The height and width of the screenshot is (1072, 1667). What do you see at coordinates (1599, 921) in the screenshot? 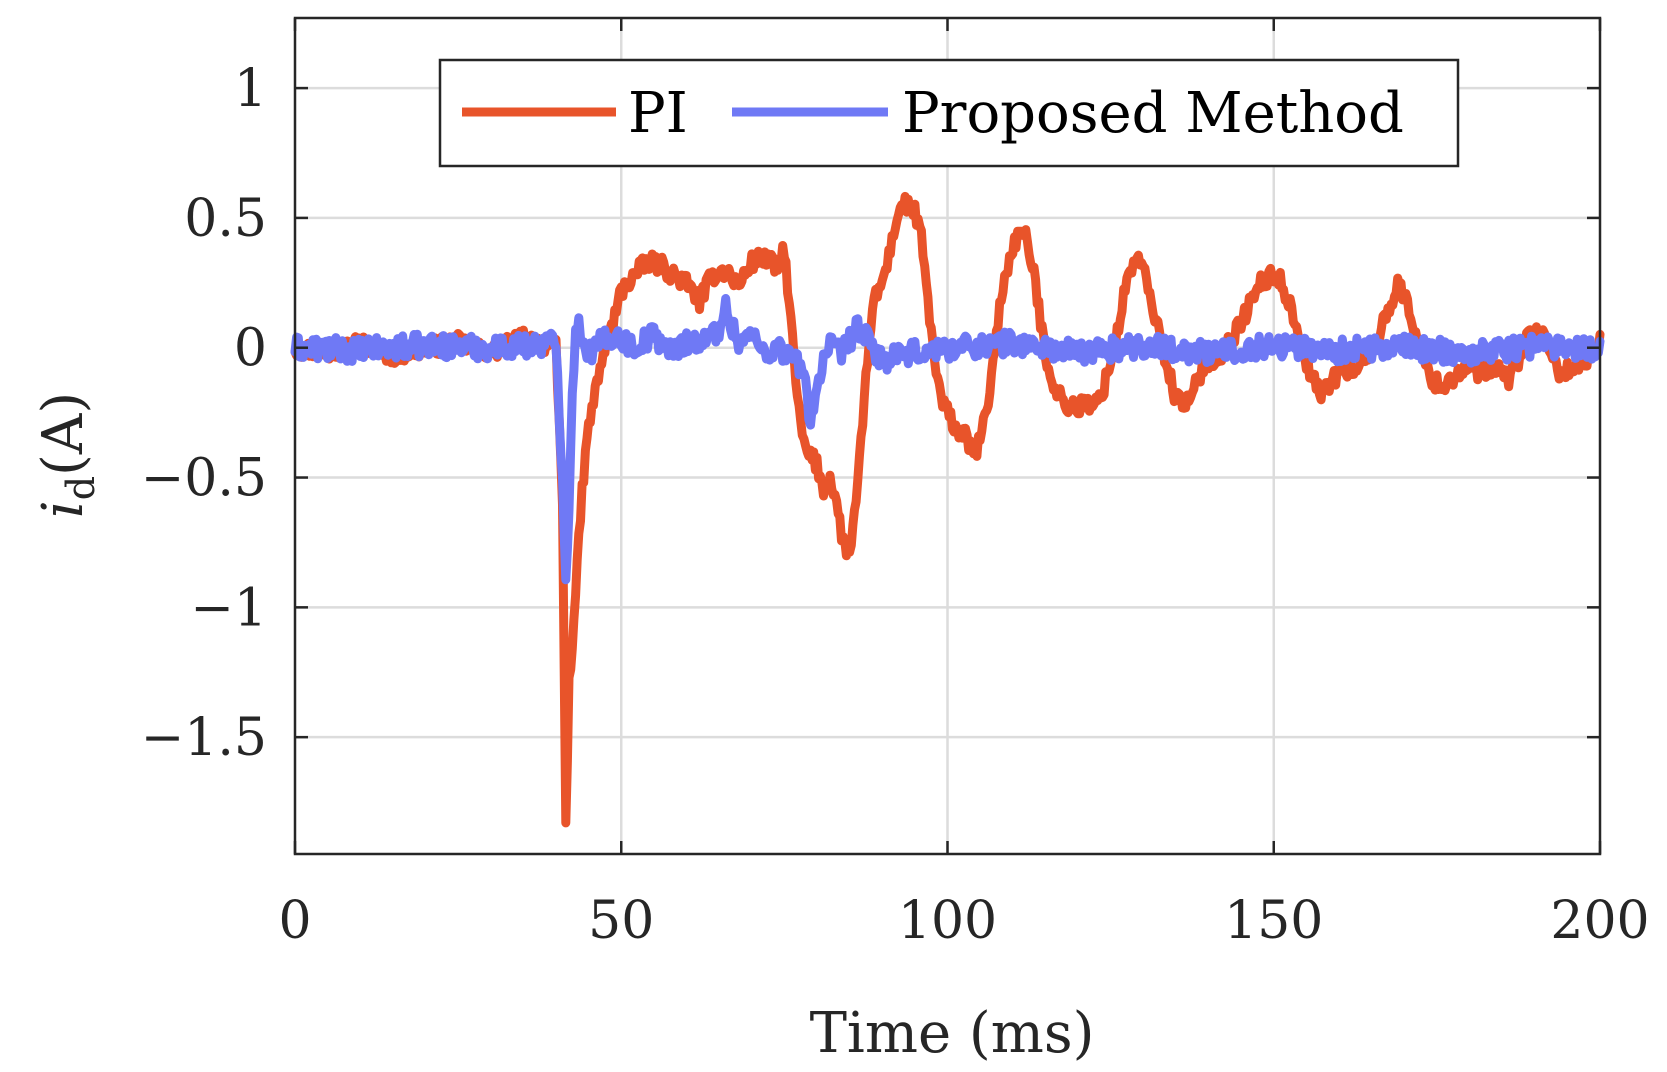
I see `x-tick-label: 200` at bounding box center [1599, 921].